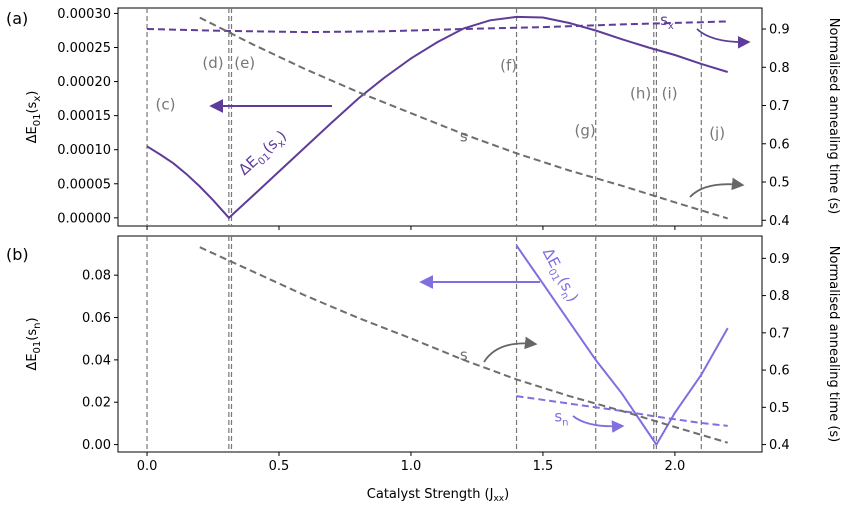  What do you see at coordinates (559, 275) in the screenshot?
I see `series-annotation: ΔE01(sn)` at bounding box center [559, 275].